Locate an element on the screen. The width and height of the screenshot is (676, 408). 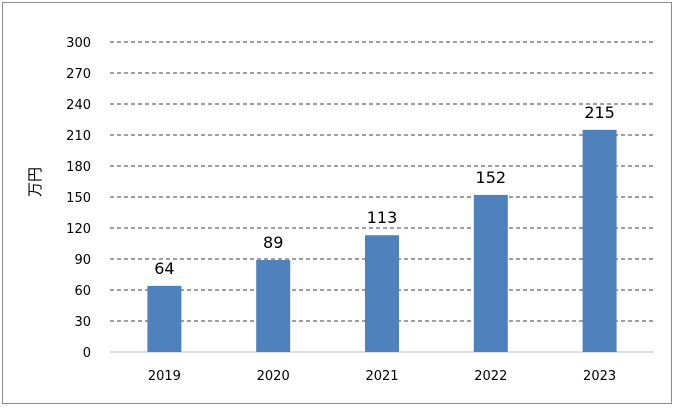
y-axis-ticks: 0 30 60 90 120 150 180 210 240 270 300 is located at coordinates (78, 198).